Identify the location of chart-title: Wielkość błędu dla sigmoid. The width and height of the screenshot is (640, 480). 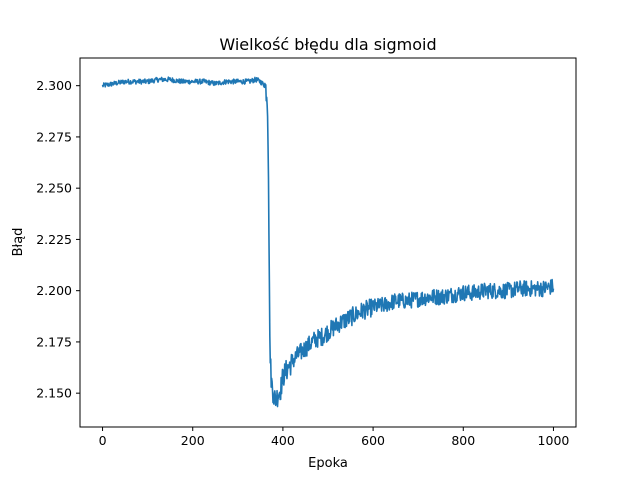
(327, 44).